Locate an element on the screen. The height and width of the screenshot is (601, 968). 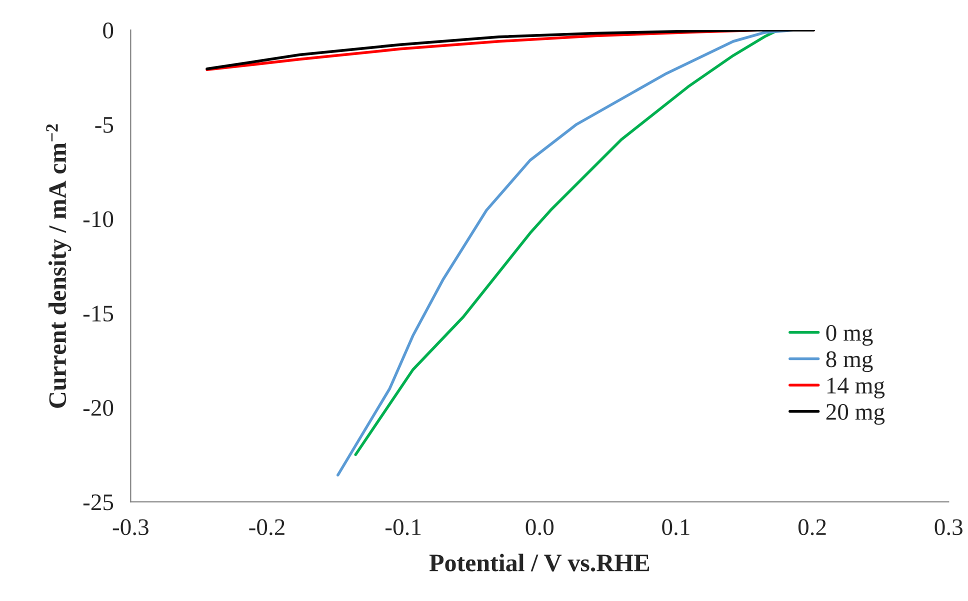
x-axis-title: Potential / V vs.RHE is located at coordinates (539, 563).